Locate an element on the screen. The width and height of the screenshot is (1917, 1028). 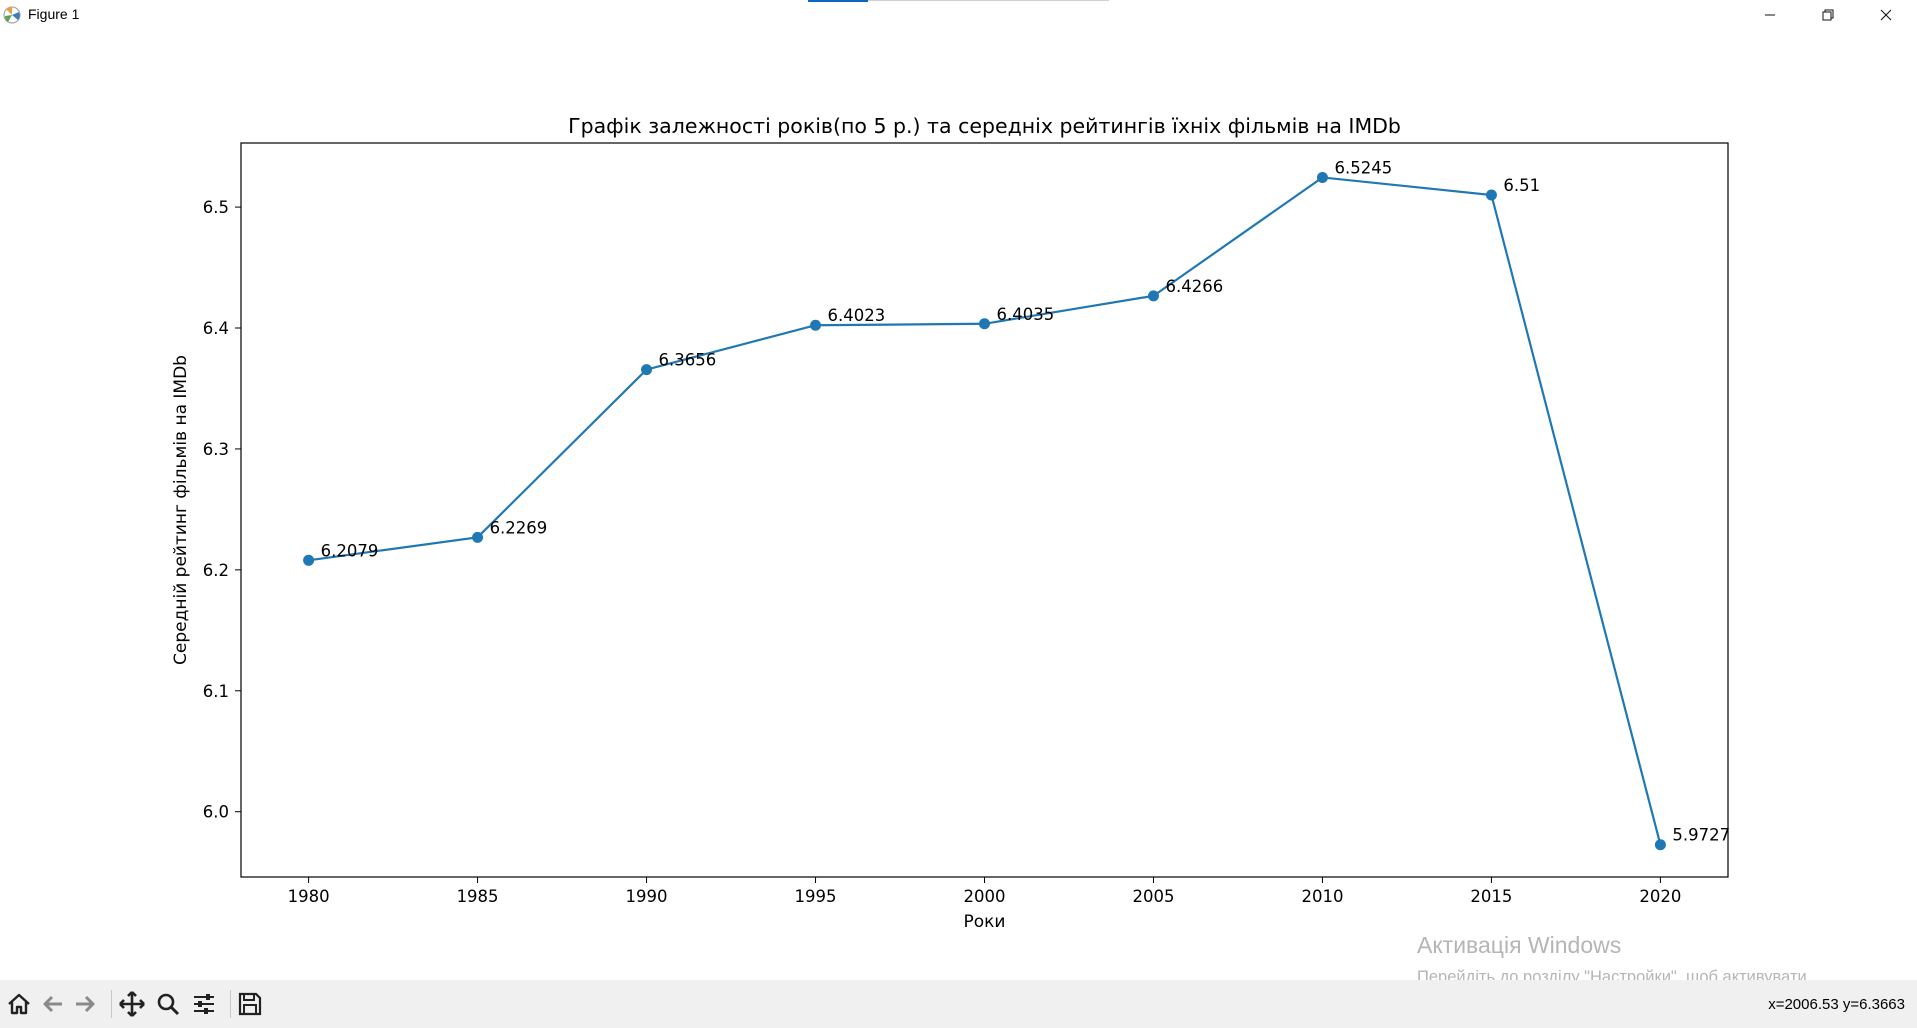
data-label: 6.3656 is located at coordinates (688, 360).